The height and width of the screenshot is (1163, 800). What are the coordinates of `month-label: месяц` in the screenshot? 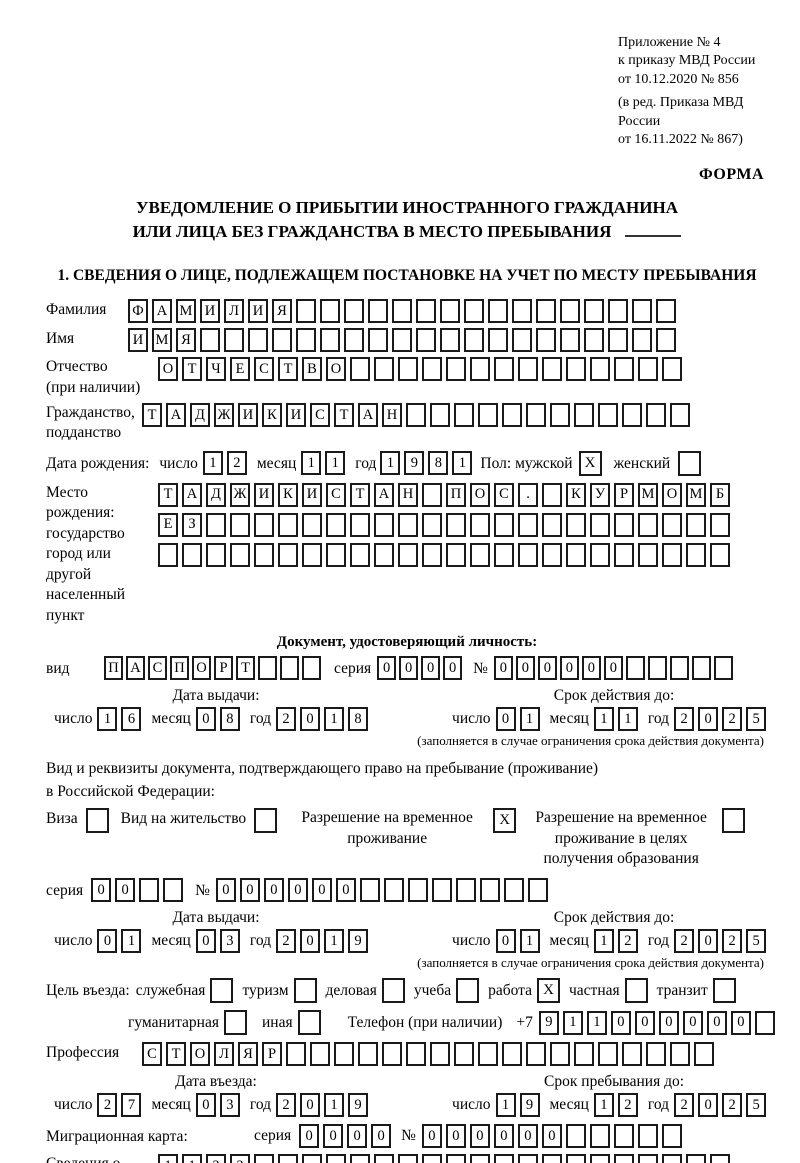 It's located at (276, 464).